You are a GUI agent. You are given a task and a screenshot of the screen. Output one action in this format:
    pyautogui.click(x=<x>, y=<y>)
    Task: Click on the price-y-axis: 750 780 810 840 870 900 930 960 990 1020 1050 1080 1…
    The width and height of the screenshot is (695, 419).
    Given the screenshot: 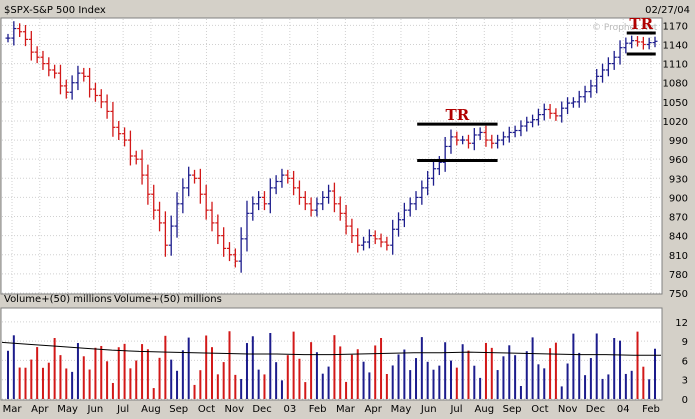 What is the action you would take?
    pyautogui.click(x=675, y=160)
    